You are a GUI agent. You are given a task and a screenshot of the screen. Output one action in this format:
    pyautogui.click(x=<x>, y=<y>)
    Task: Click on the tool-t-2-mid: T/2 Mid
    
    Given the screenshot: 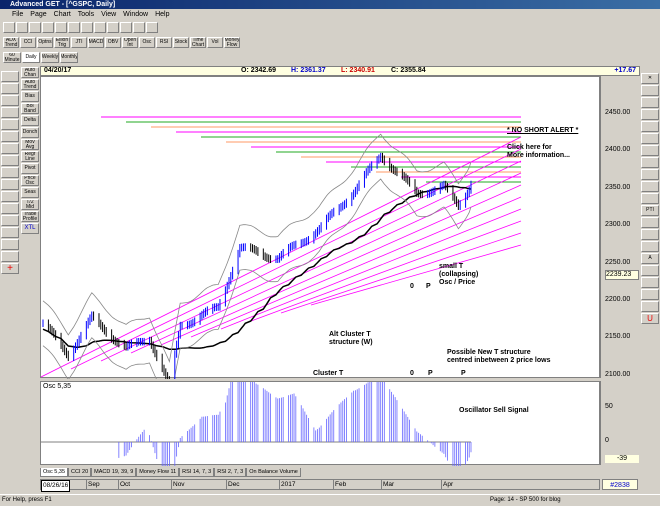 What is the action you would take?
    pyautogui.click(x=30, y=204)
    